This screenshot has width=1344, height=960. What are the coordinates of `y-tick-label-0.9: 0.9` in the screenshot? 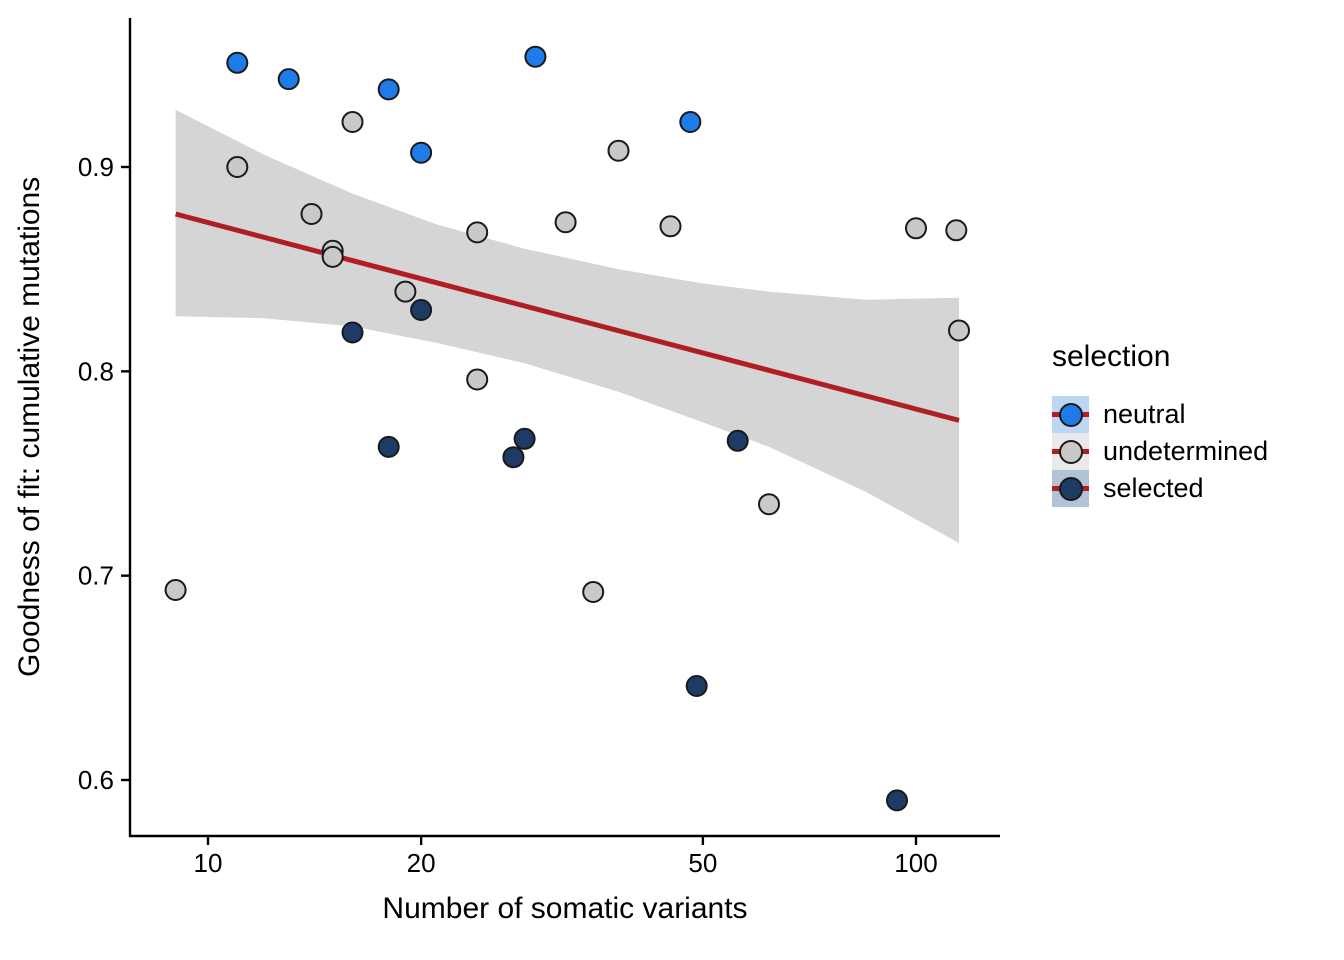 It's located at (96, 167).